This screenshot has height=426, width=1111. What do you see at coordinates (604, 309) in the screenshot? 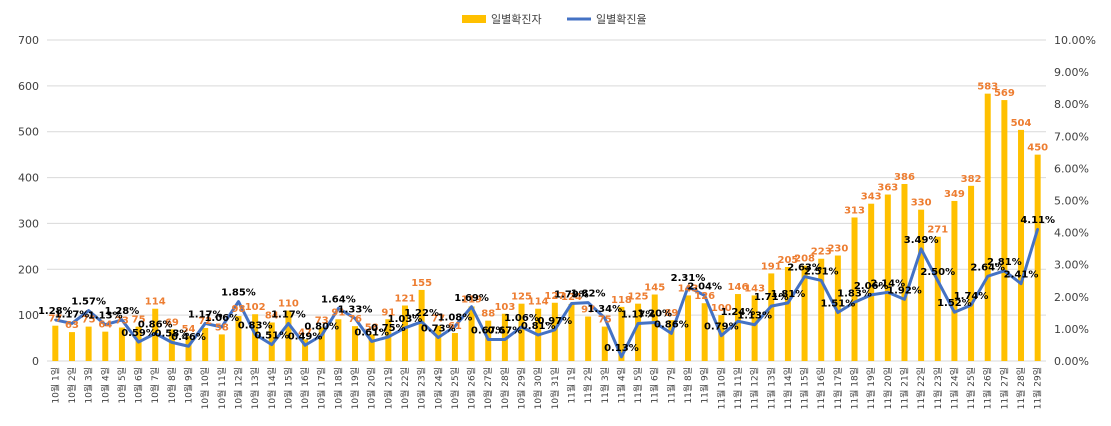
I see `rate-value-label: 1.34%` at bounding box center [604, 309].